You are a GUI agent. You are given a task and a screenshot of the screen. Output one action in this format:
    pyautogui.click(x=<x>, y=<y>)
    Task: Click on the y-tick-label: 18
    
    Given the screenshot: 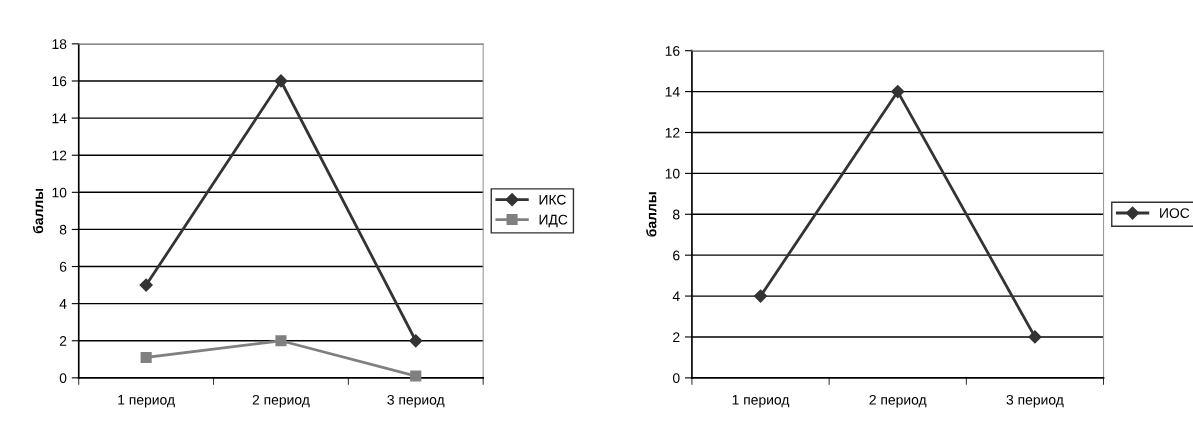 What is the action you would take?
    pyautogui.click(x=59, y=44)
    